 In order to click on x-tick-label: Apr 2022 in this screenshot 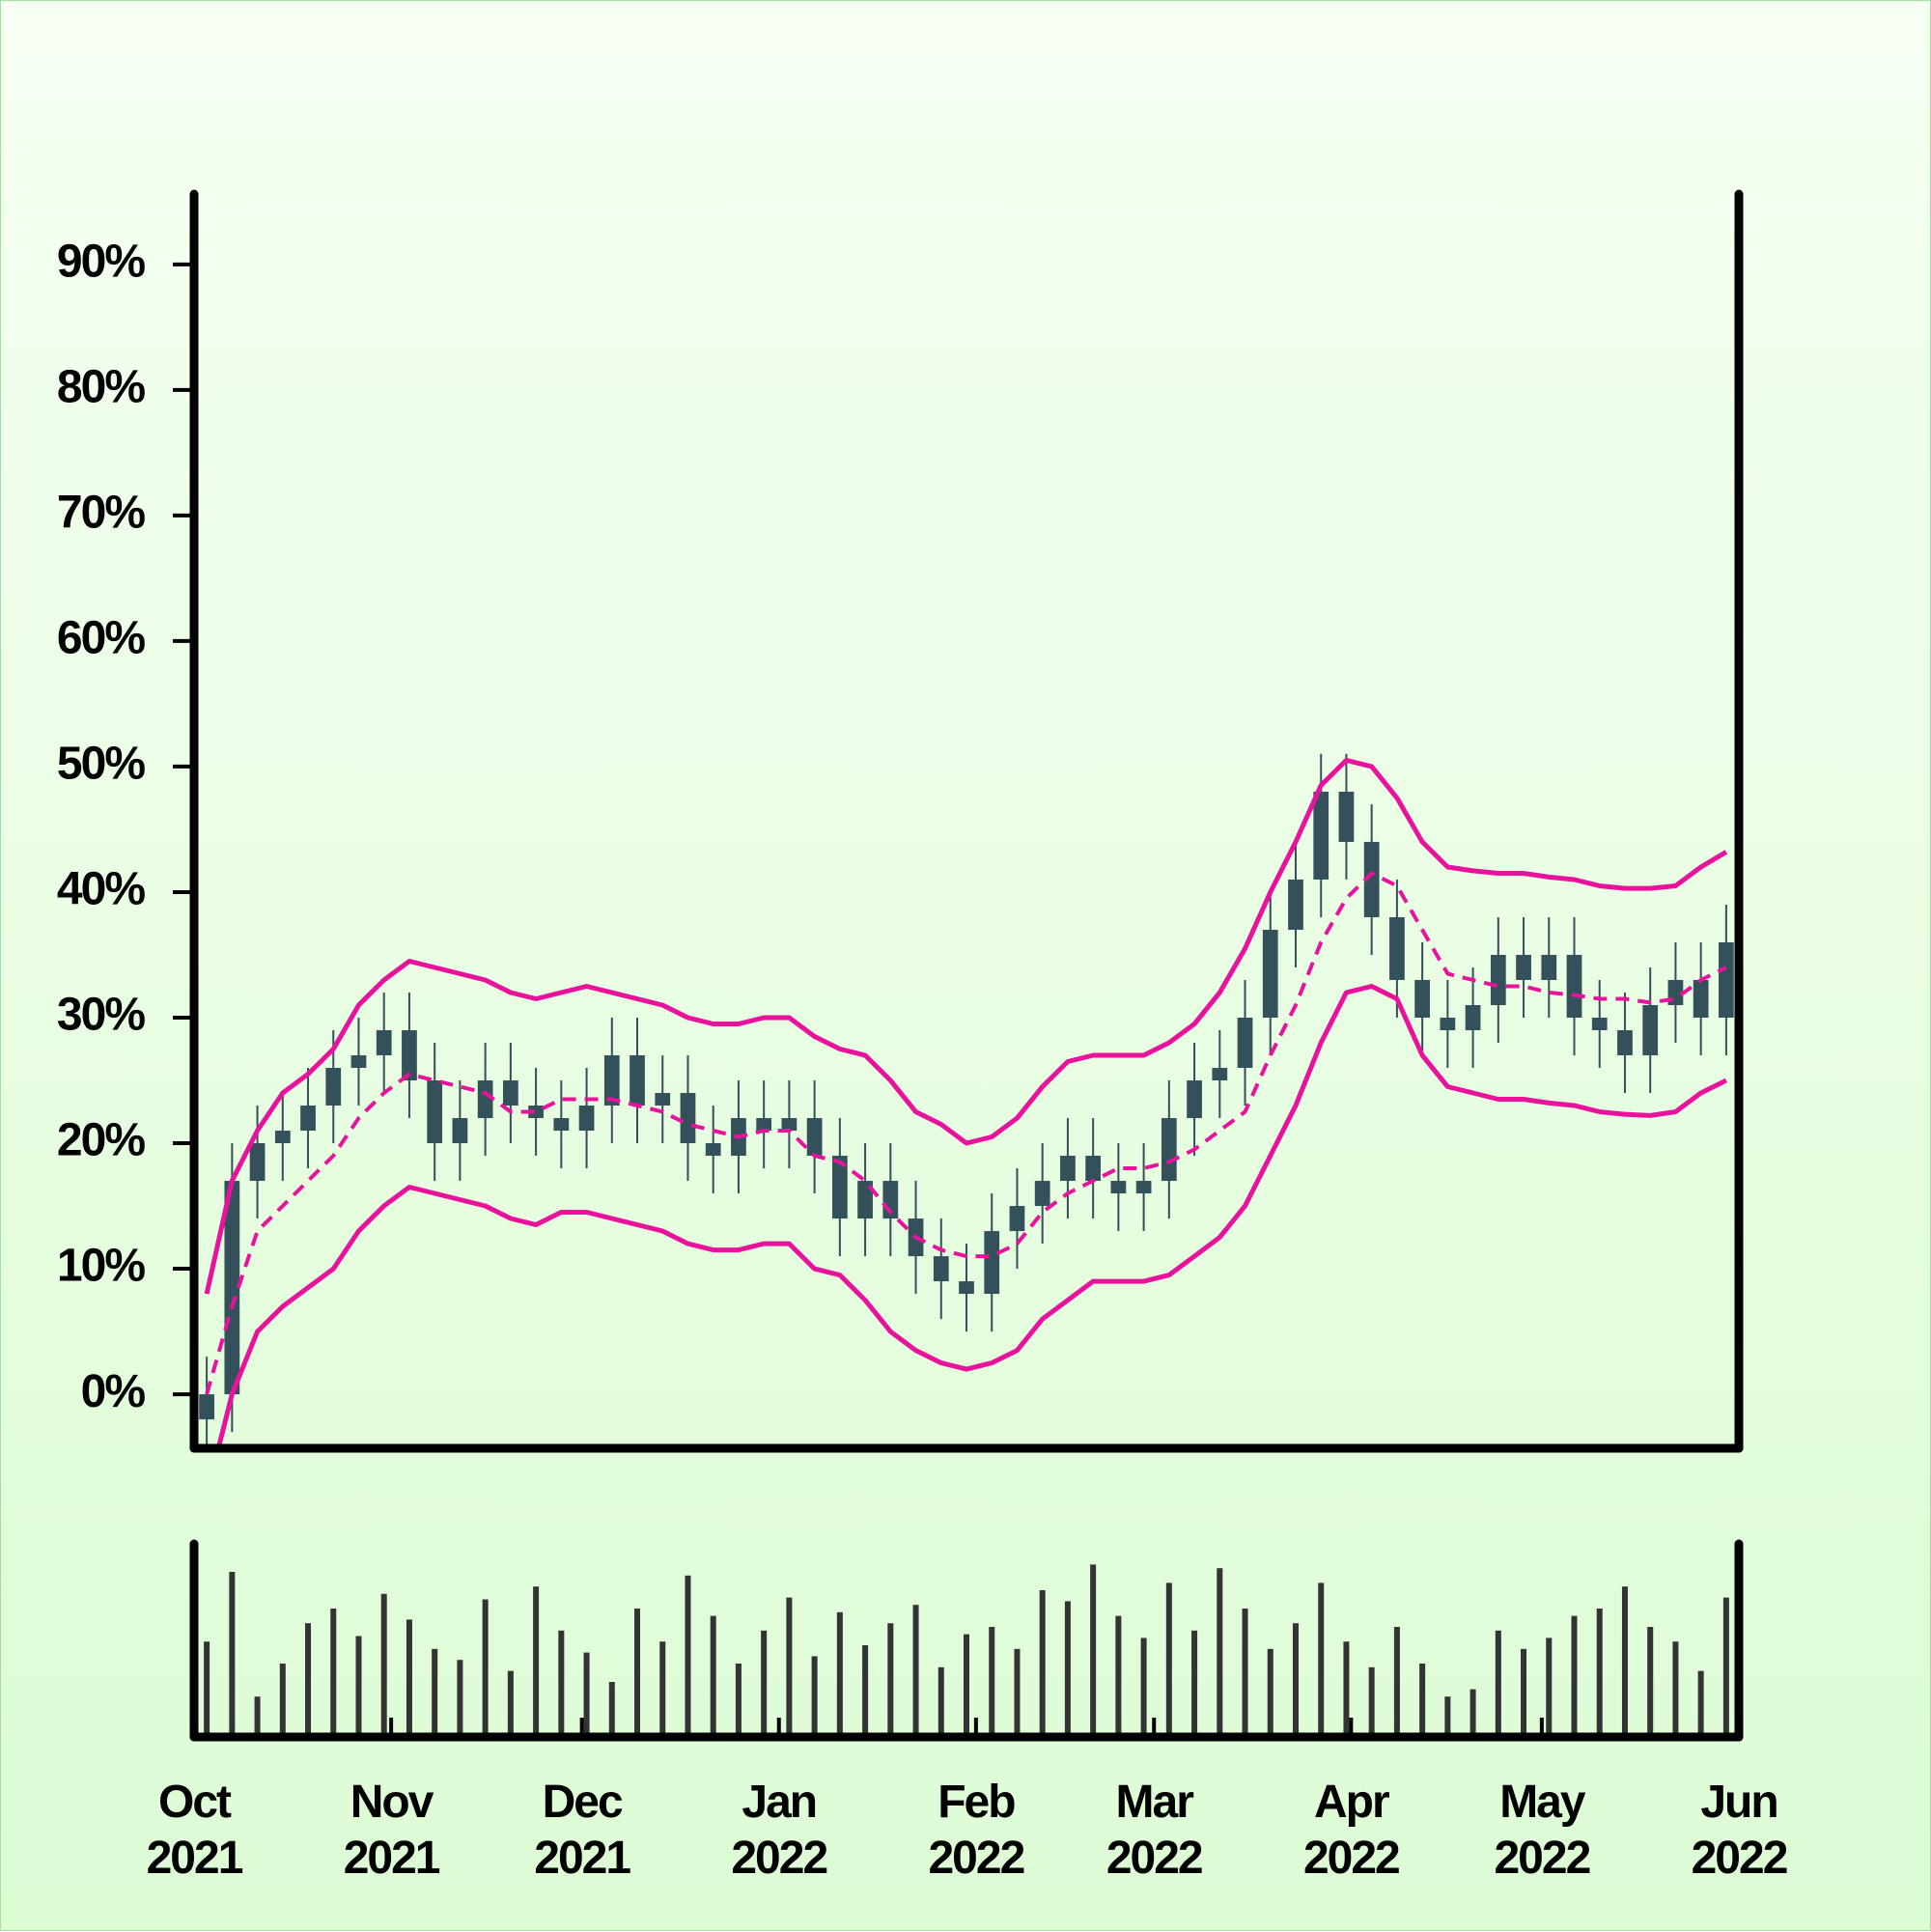, I will do `click(1351, 1831)`.